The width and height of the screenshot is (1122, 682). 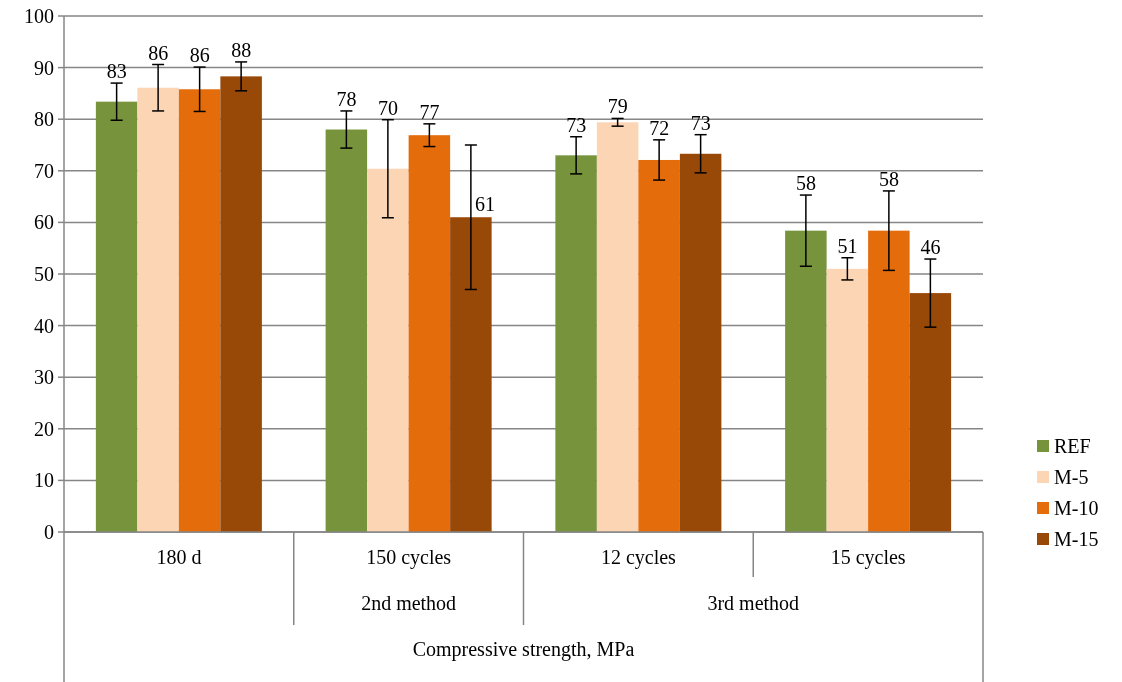 I want to click on x-tick-label: 12 cycles, so click(x=638, y=557).